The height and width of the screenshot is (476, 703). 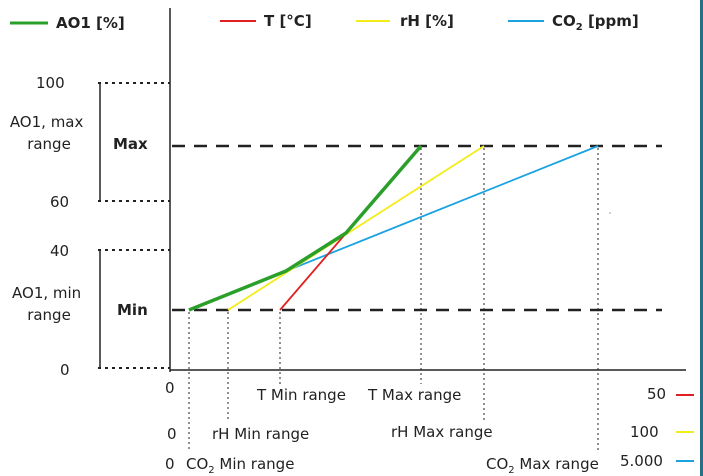 What do you see at coordinates (288, 21) in the screenshot?
I see `legend-t-label: T [°C]` at bounding box center [288, 21].